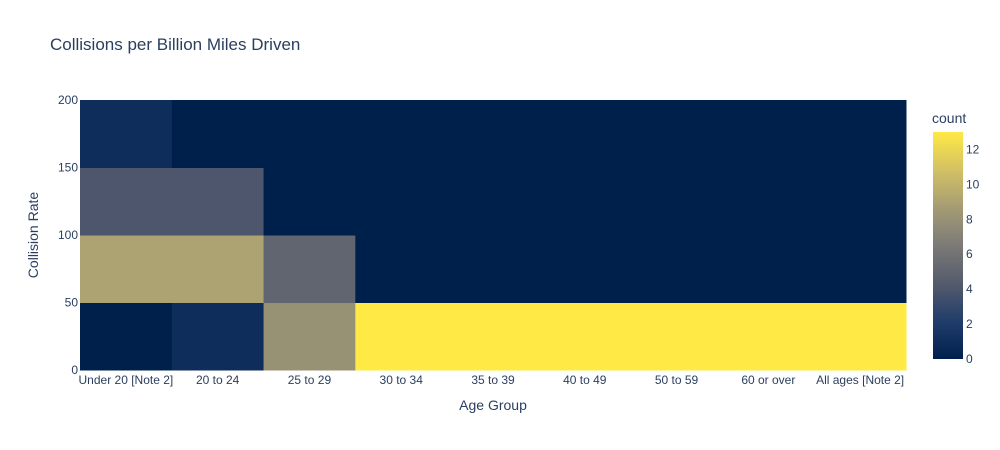 This screenshot has height=450, width=1000. What do you see at coordinates (969, 254) in the screenshot?
I see `colorbar-tick-label: 6` at bounding box center [969, 254].